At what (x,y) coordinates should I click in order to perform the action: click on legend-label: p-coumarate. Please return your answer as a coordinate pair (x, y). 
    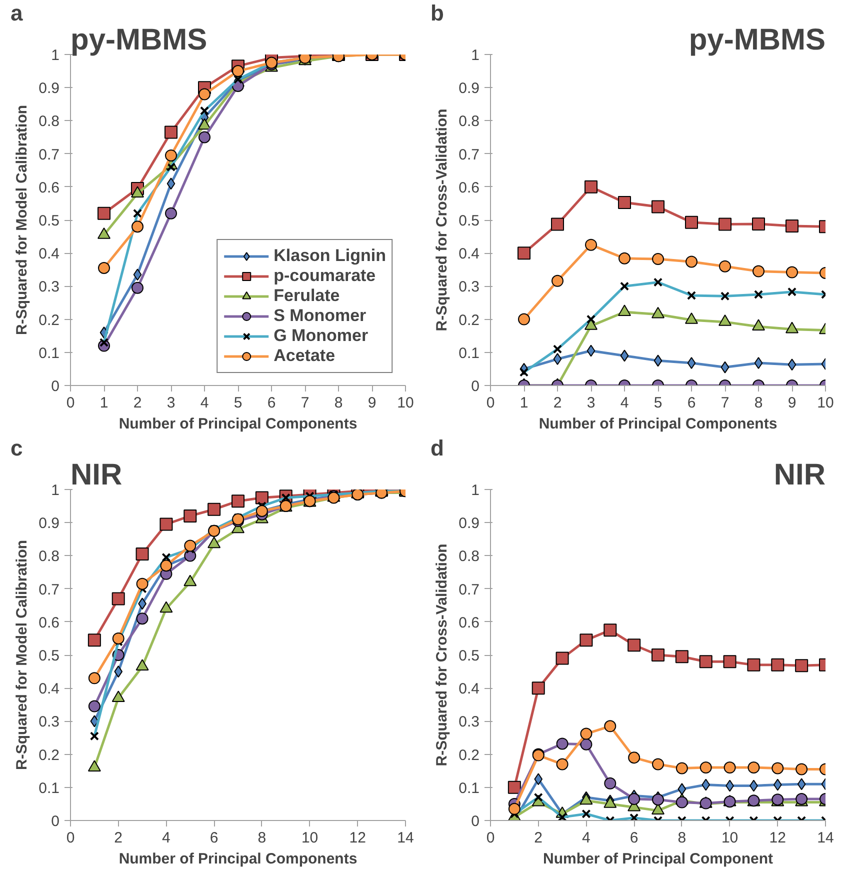
    Looking at the image, I should click on (325, 276).